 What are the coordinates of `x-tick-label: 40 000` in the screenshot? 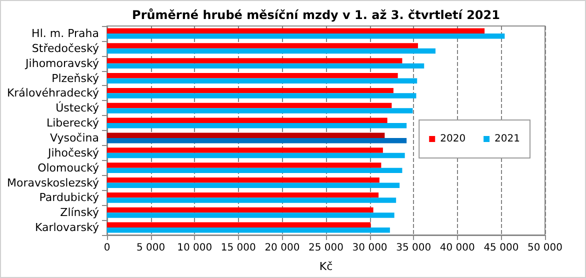 It's located at (457, 248).